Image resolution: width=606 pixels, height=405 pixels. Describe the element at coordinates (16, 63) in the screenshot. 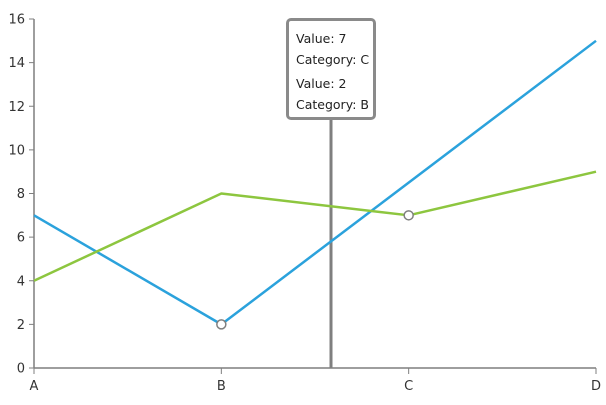

I see `y-tick-label: 14` at that location.